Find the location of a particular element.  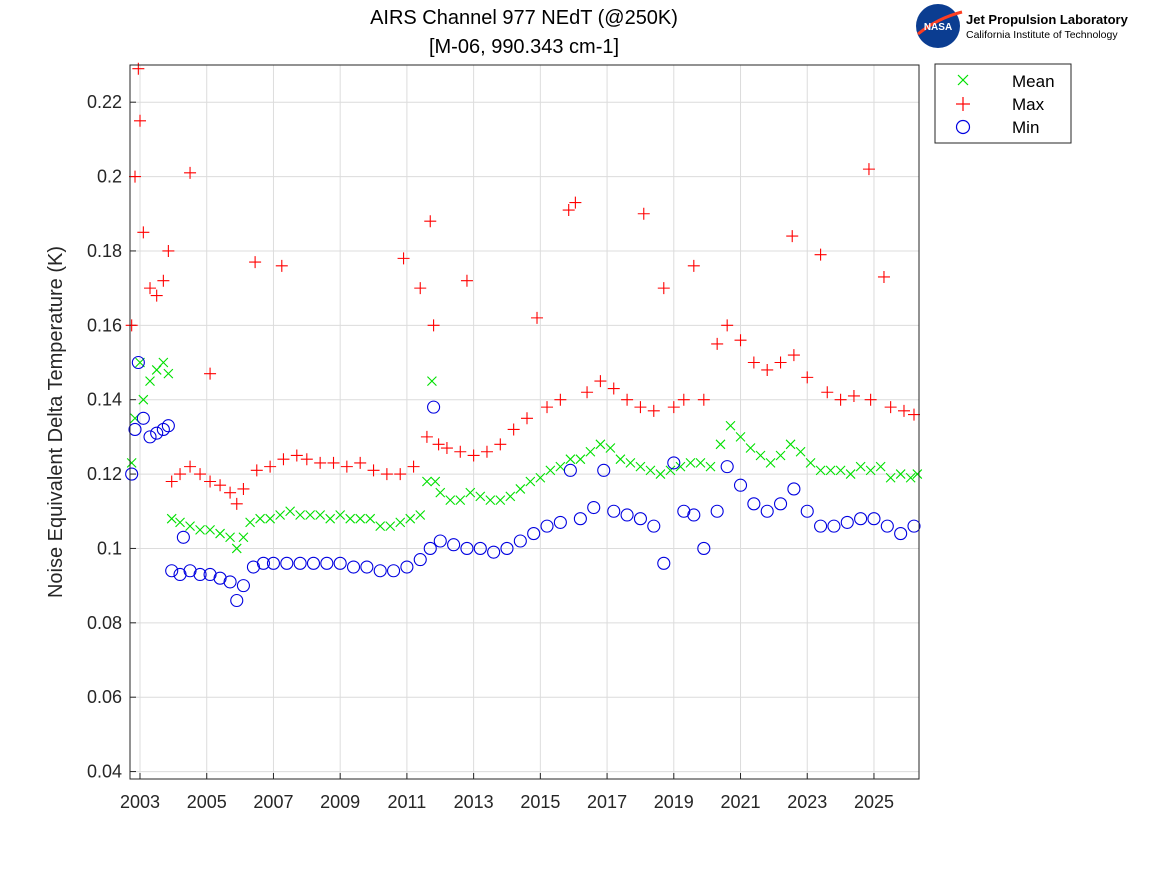

y-tick-label: 0.16 is located at coordinates (104, 325).